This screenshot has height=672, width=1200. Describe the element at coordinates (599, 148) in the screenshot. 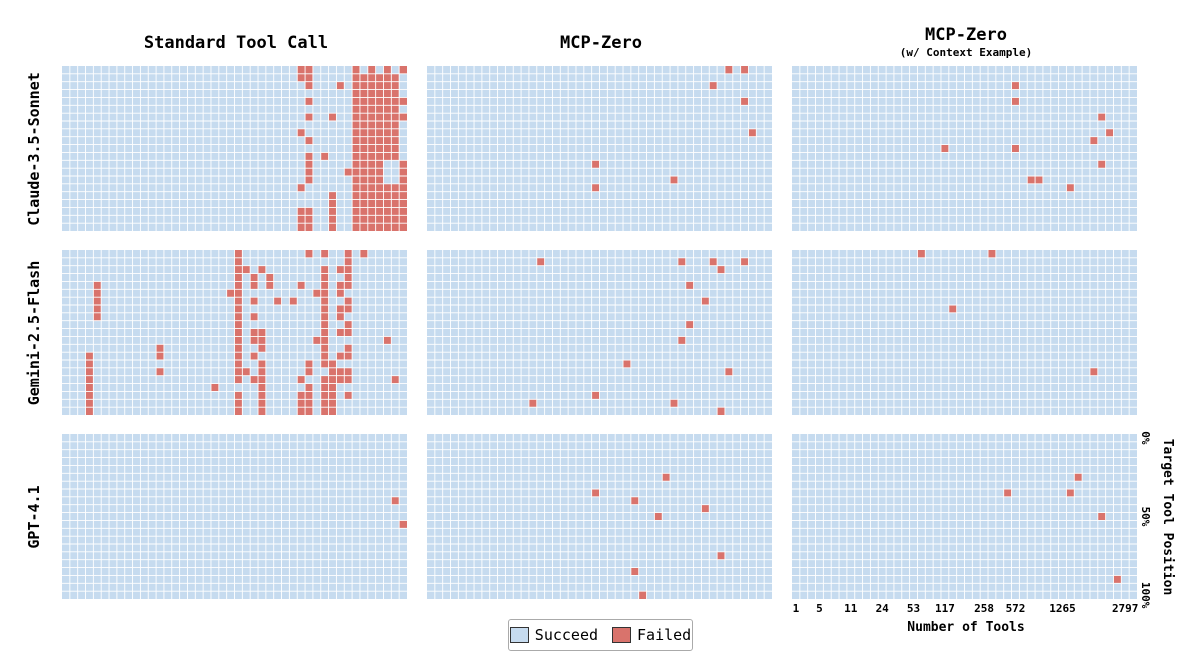

I see `panel-claude-mcp-zero` at that location.